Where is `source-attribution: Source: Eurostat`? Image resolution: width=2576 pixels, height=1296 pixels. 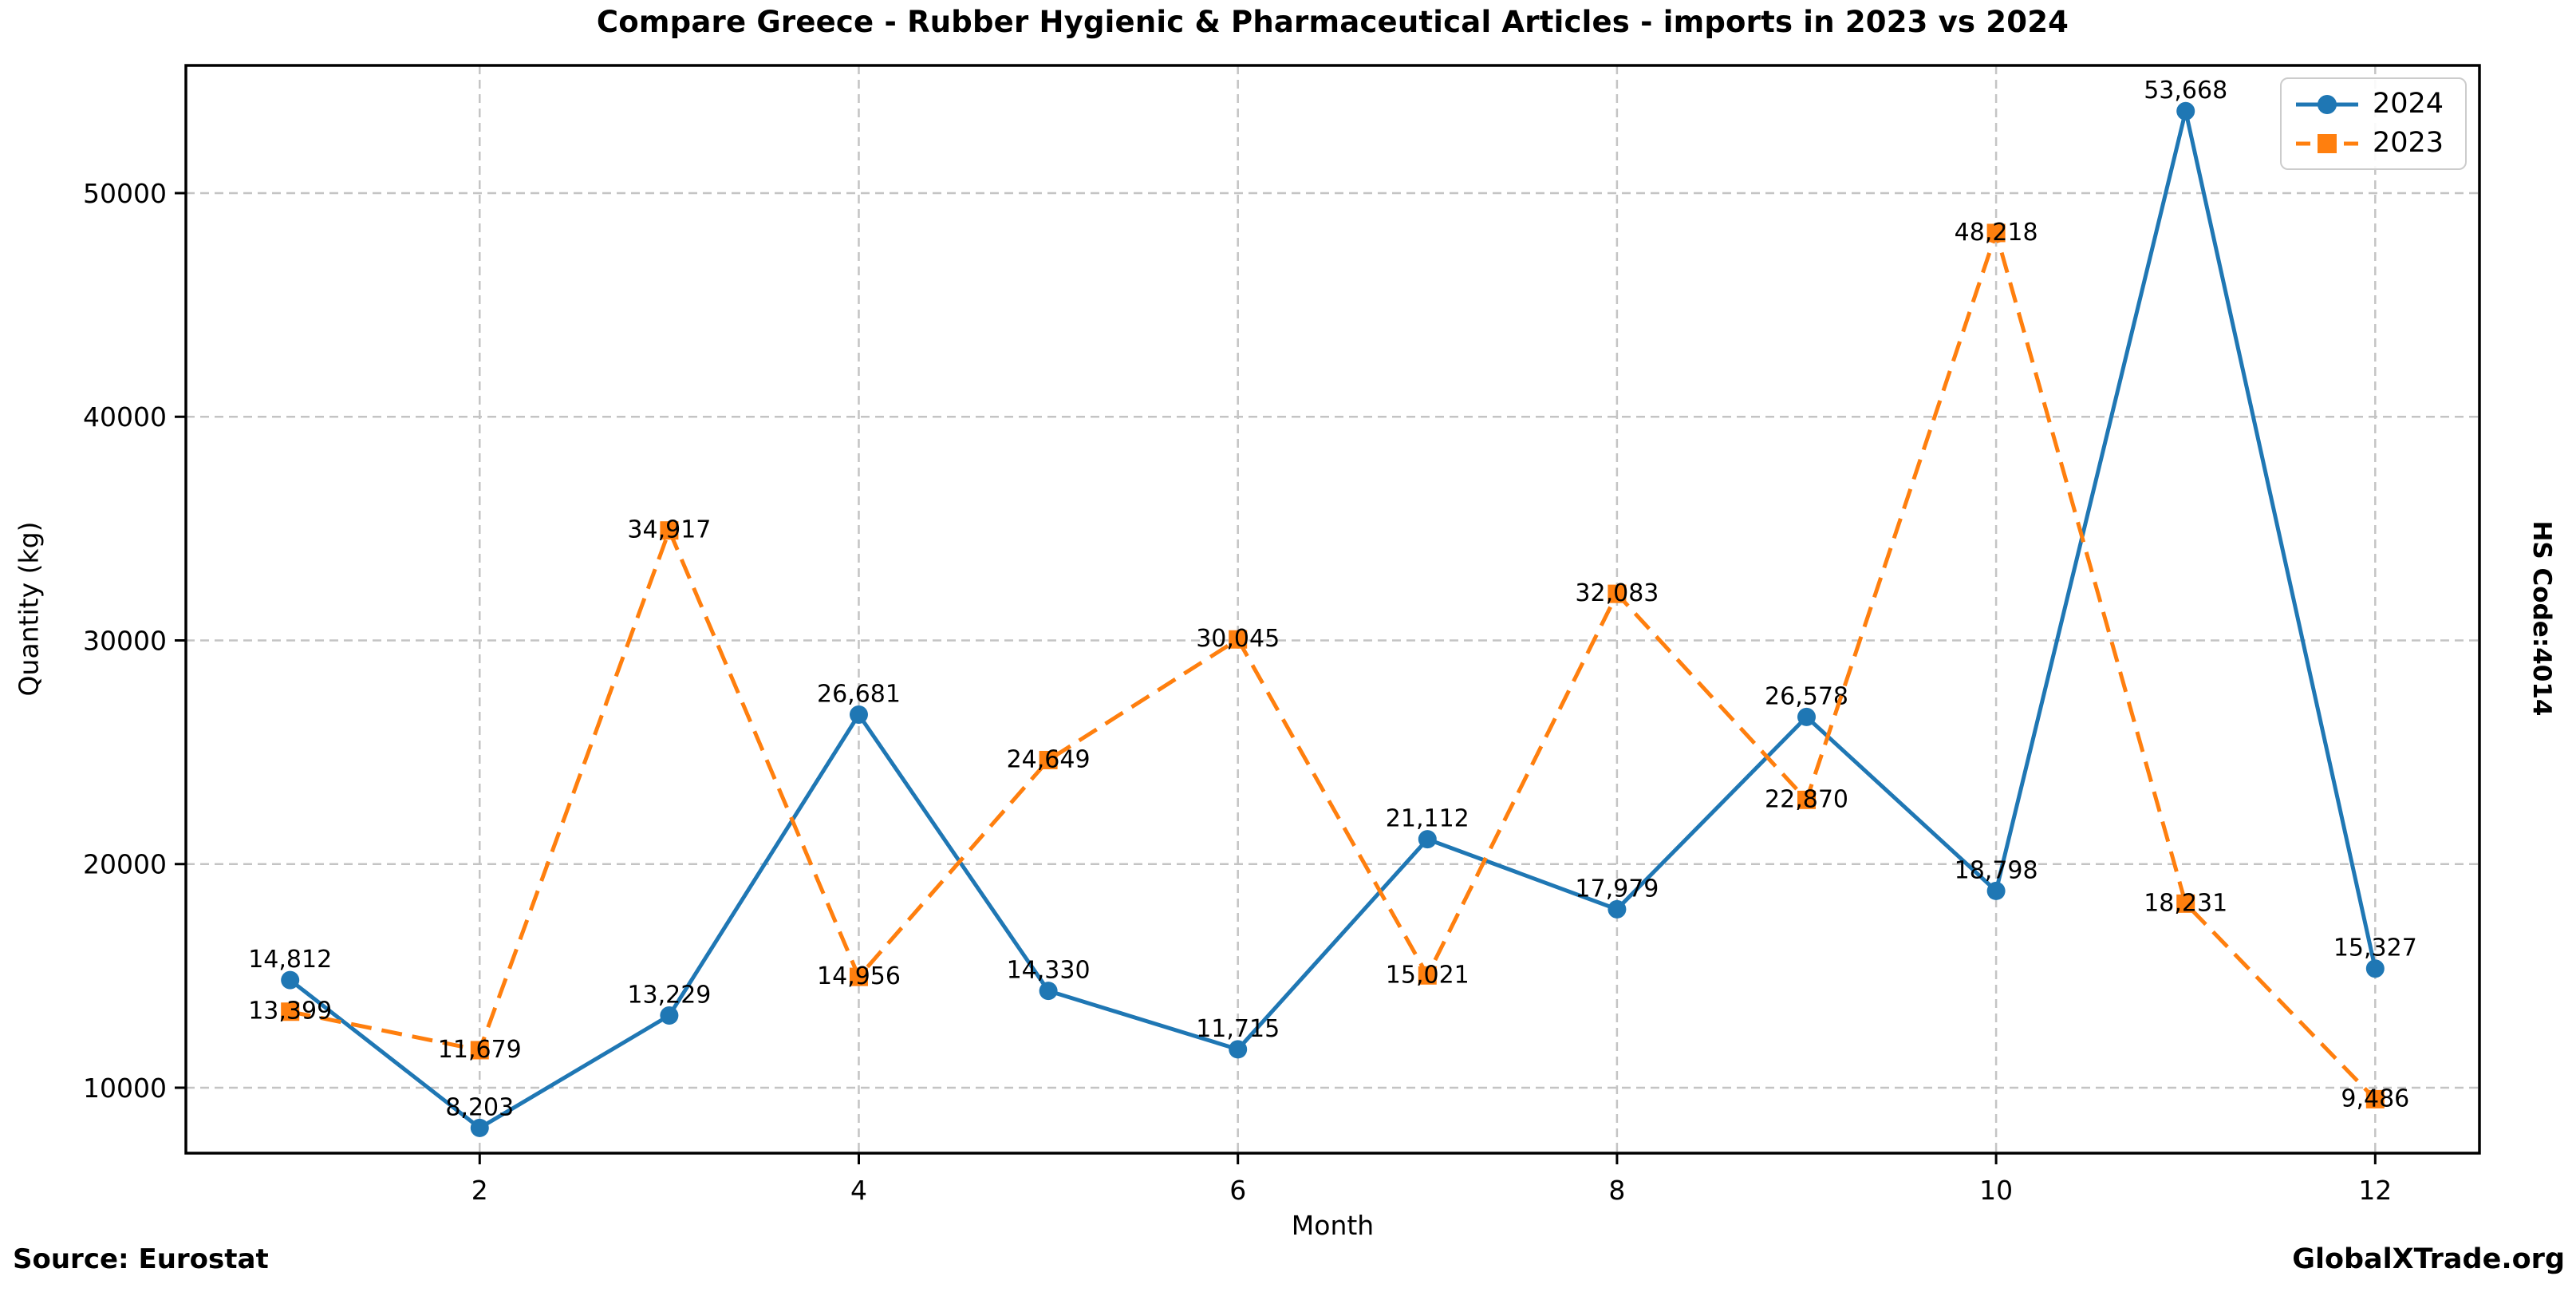 source-attribution: Source: Eurostat is located at coordinates (141, 1259).